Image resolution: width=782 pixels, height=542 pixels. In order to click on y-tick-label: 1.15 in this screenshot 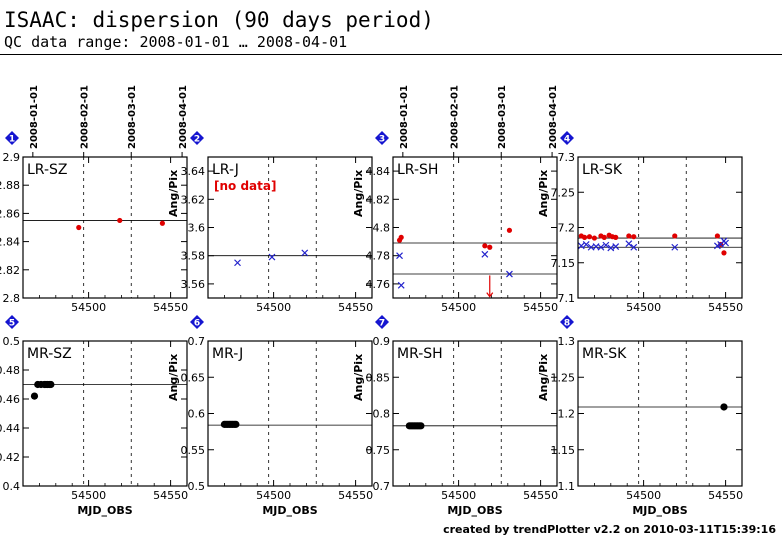, I will do `click(563, 450)`.